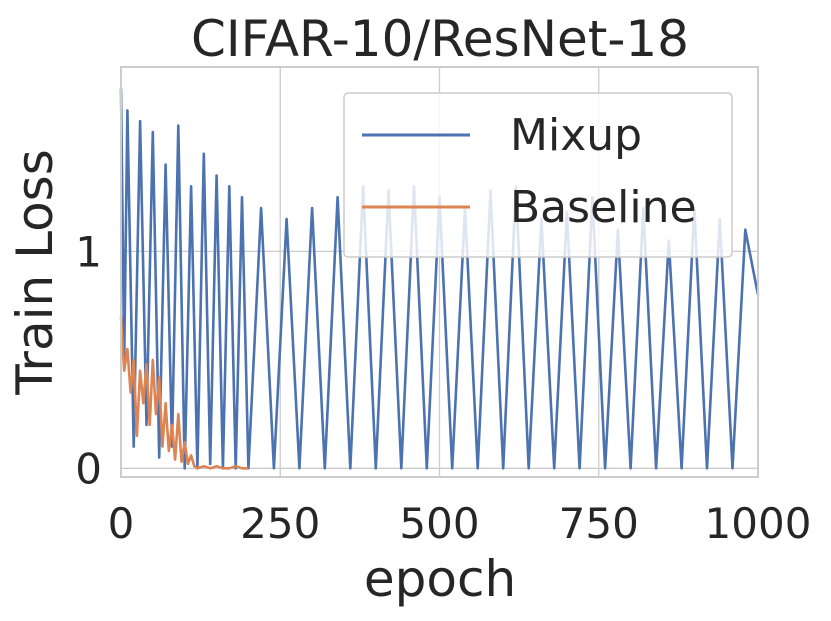 The width and height of the screenshot is (831, 621). I want to click on series-line-baseline, so click(184, 393).